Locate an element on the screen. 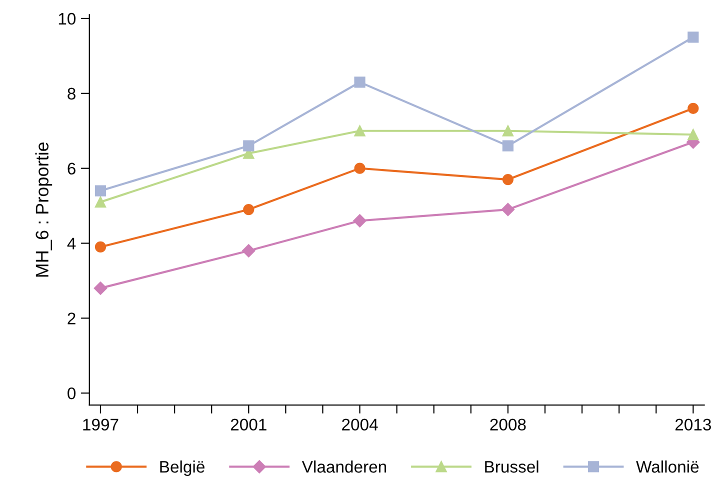 The image size is (715, 491). y-tick-label: 2 is located at coordinates (72, 318).